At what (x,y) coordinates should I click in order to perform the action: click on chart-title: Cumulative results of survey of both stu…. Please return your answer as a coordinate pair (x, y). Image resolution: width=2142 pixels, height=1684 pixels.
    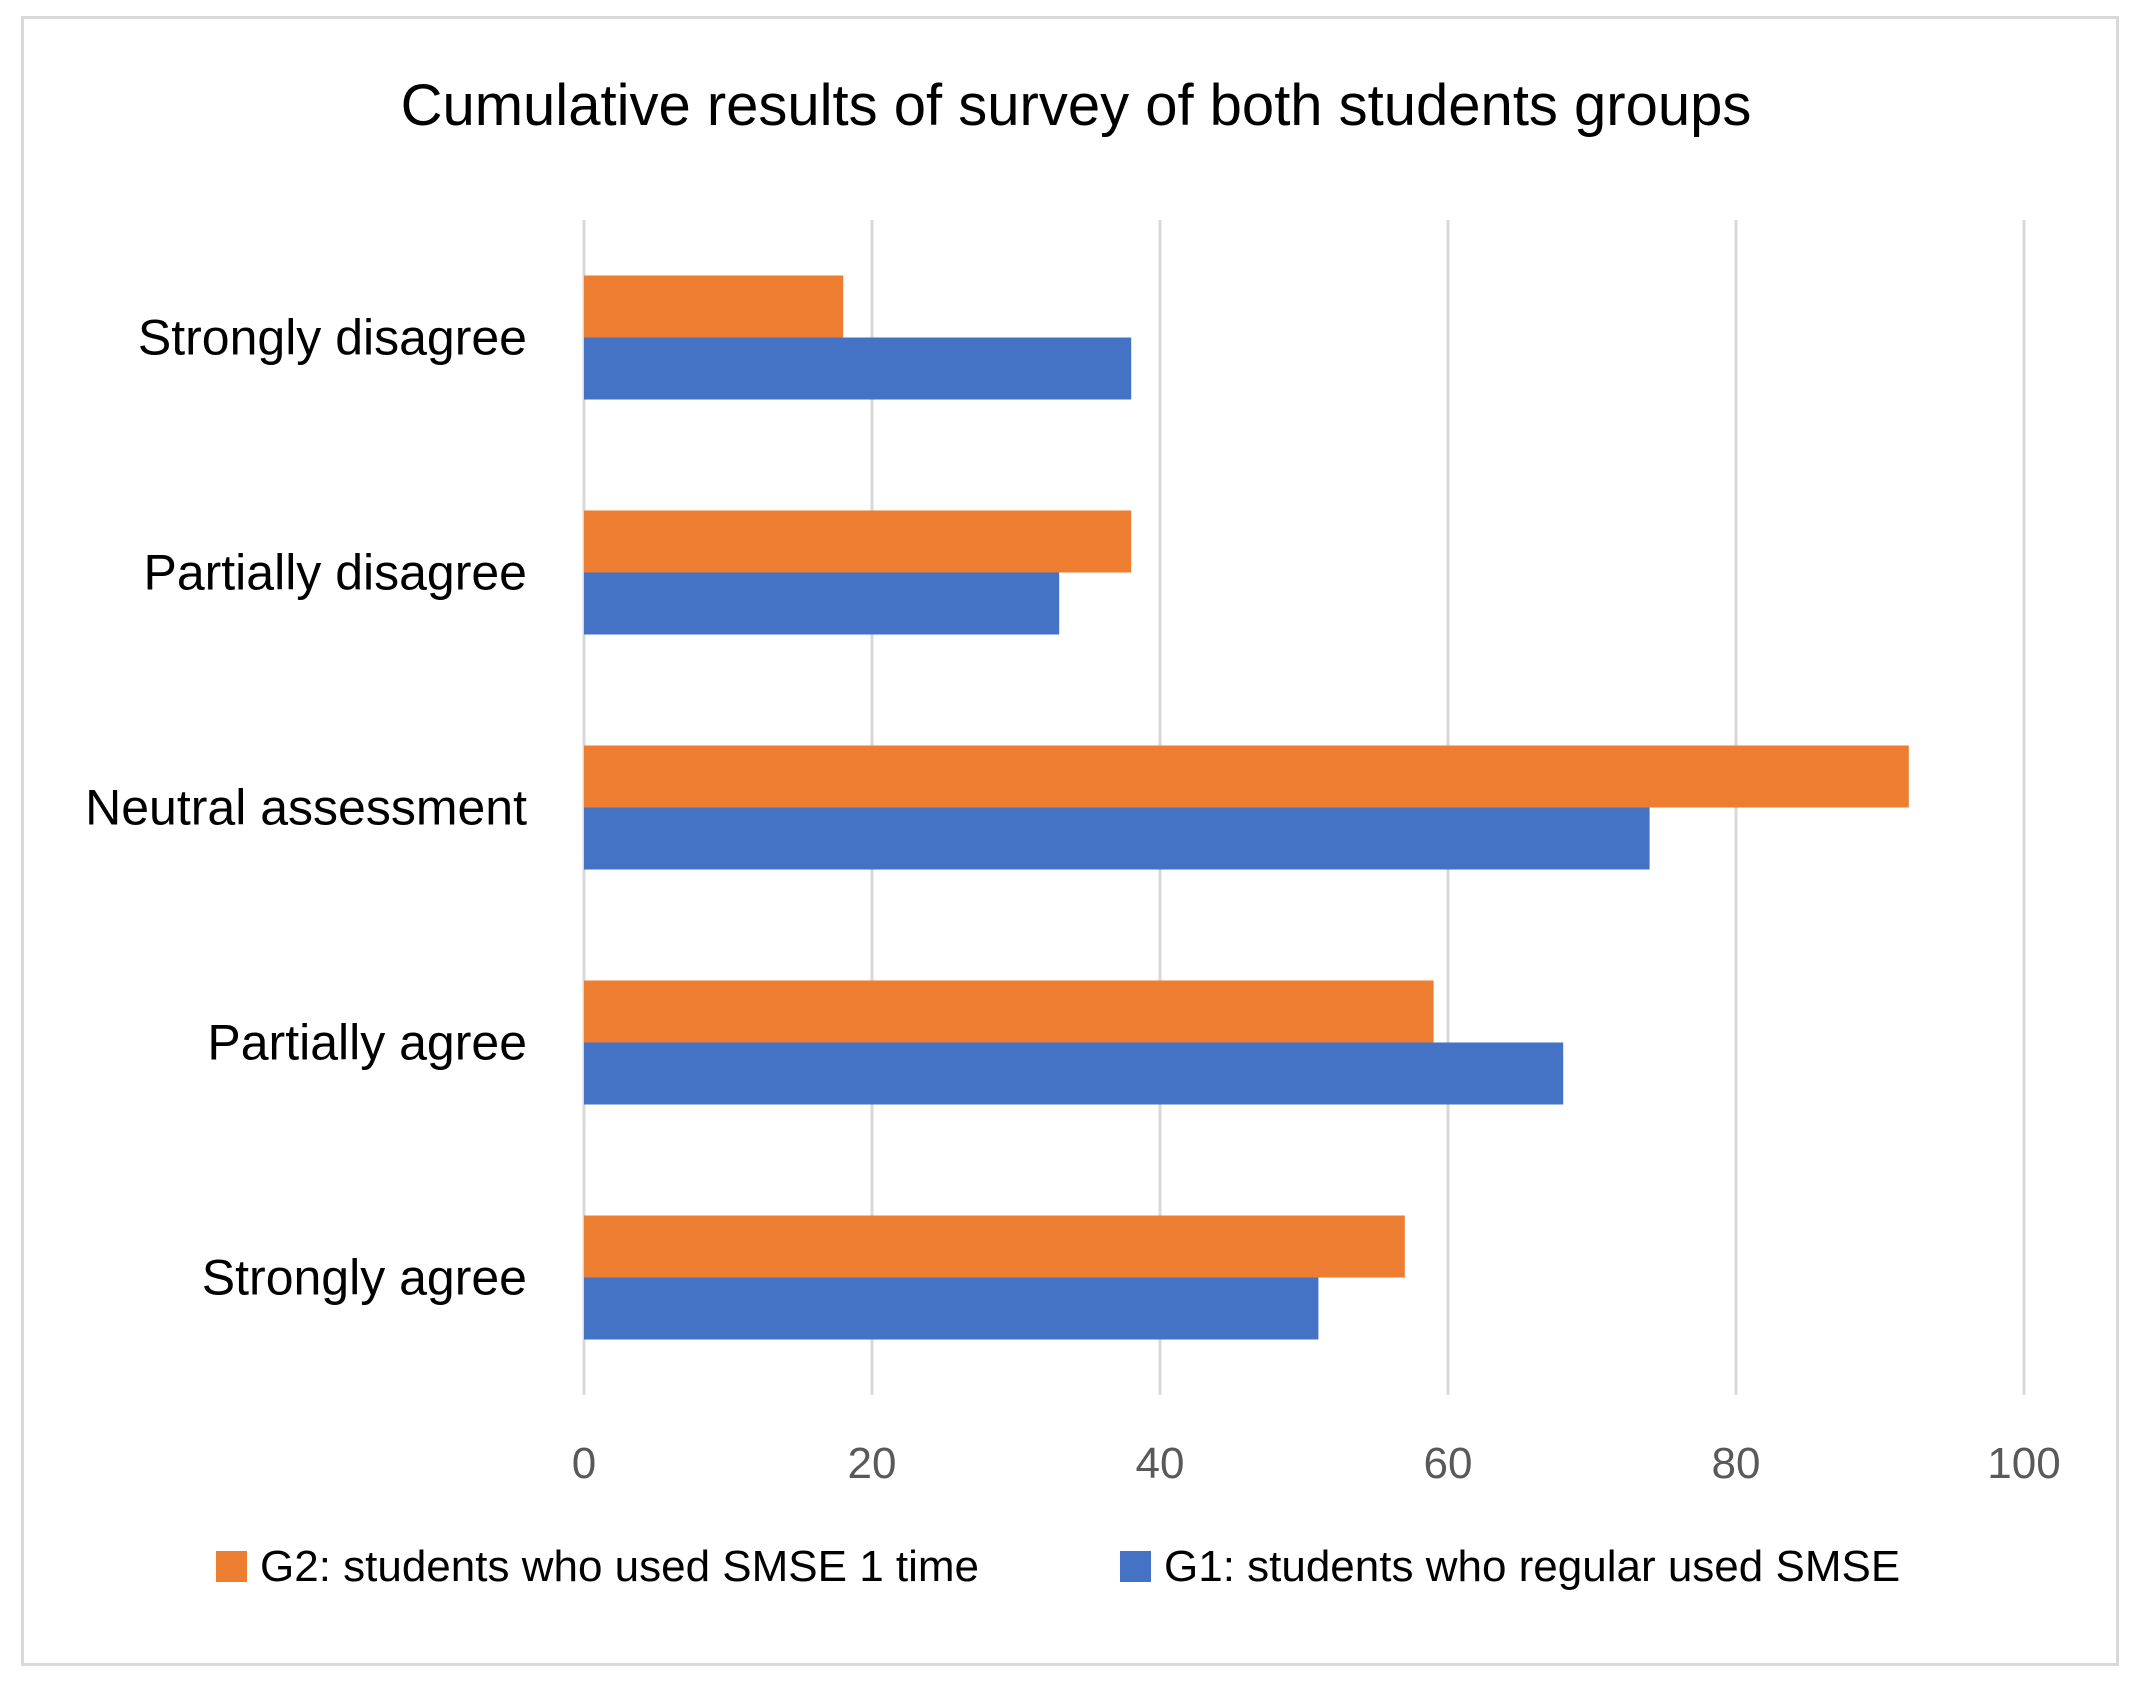
    Looking at the image, I should click on (1076, 105).